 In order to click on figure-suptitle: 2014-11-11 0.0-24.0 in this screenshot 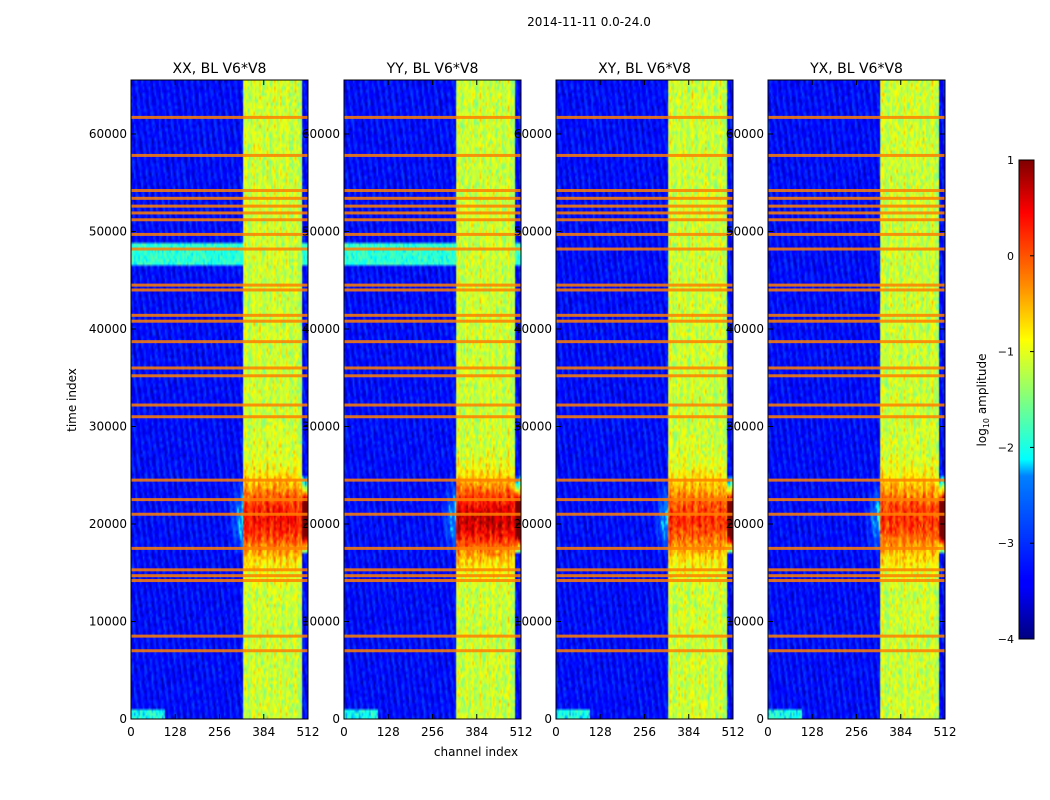, I will do `click(589, 22)`.